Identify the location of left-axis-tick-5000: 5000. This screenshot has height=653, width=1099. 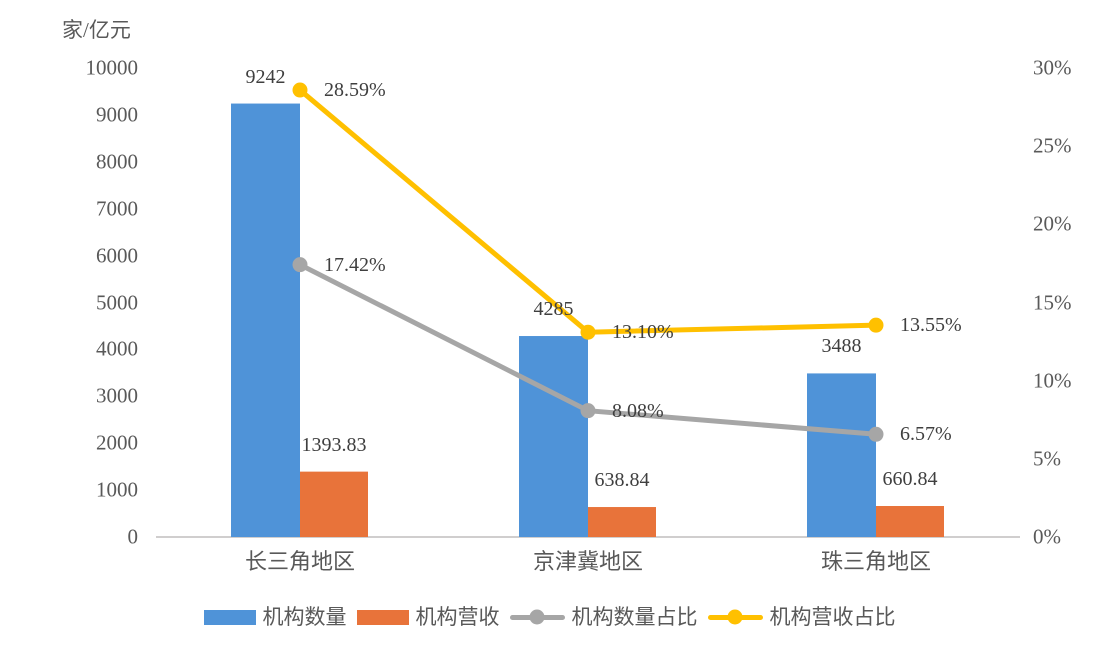
(117, 302).